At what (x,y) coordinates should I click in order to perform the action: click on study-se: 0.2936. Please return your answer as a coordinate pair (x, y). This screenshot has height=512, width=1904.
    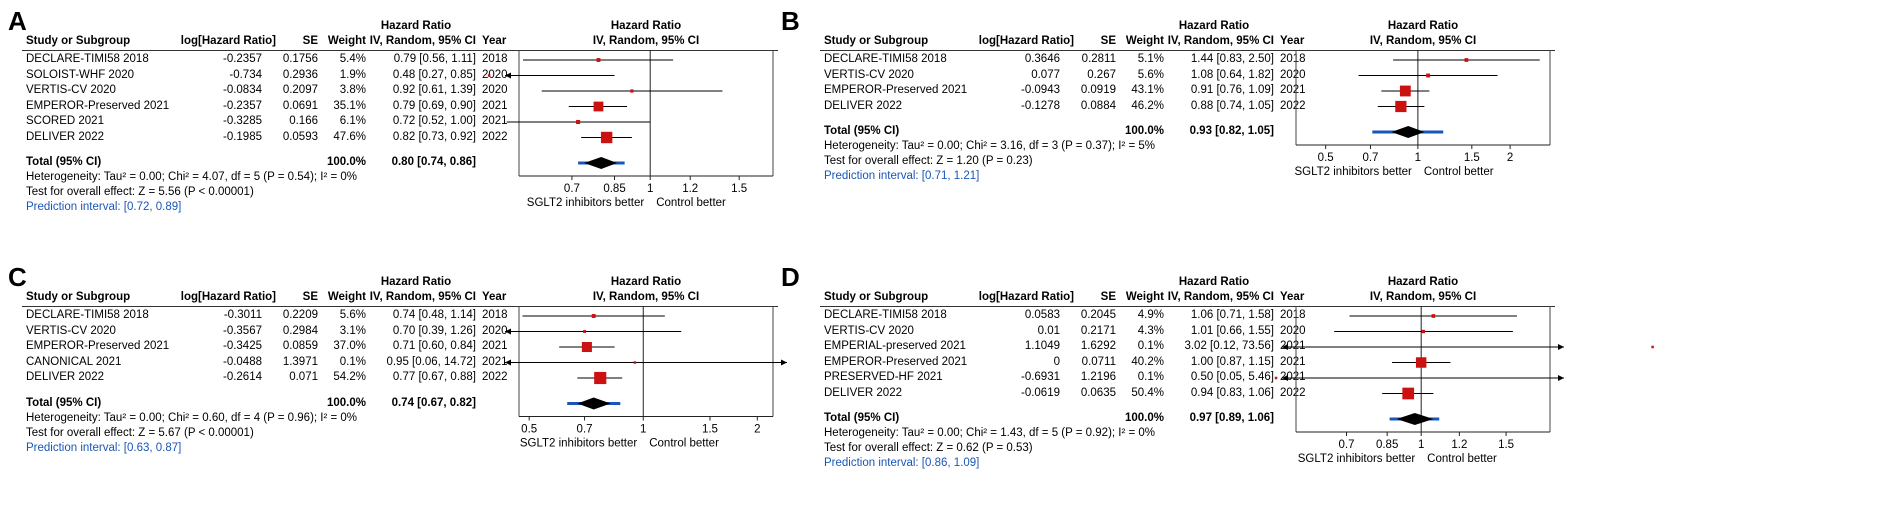
    Looking at the image, I should click on (300, 74).